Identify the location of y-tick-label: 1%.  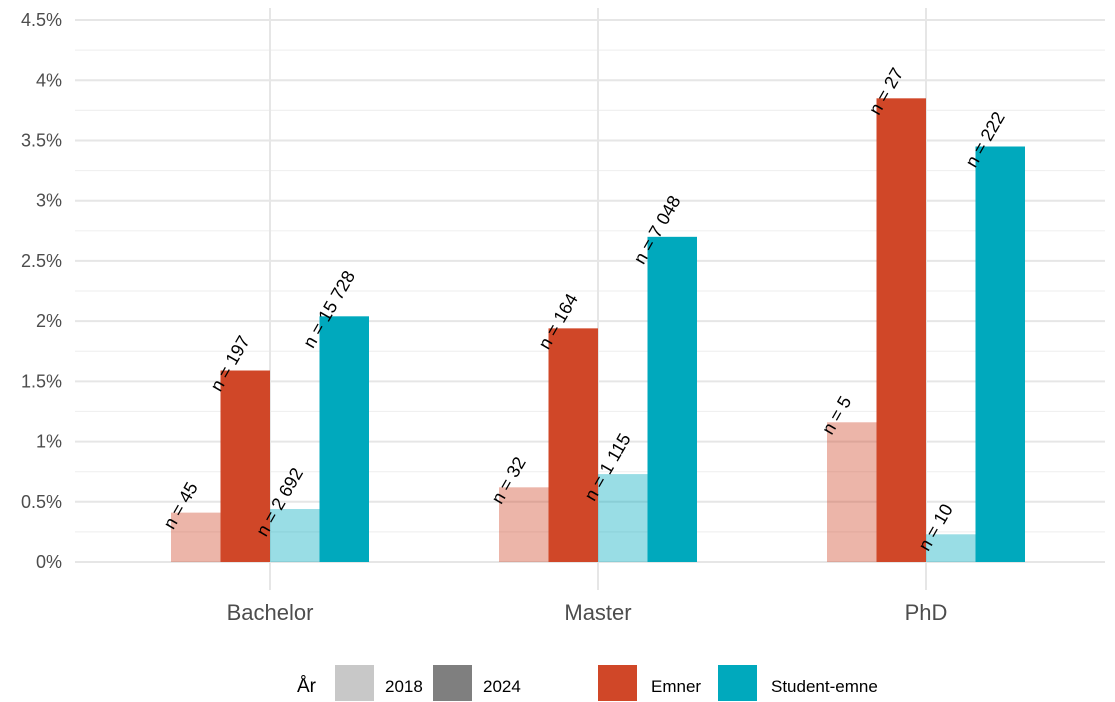
(49, 442).